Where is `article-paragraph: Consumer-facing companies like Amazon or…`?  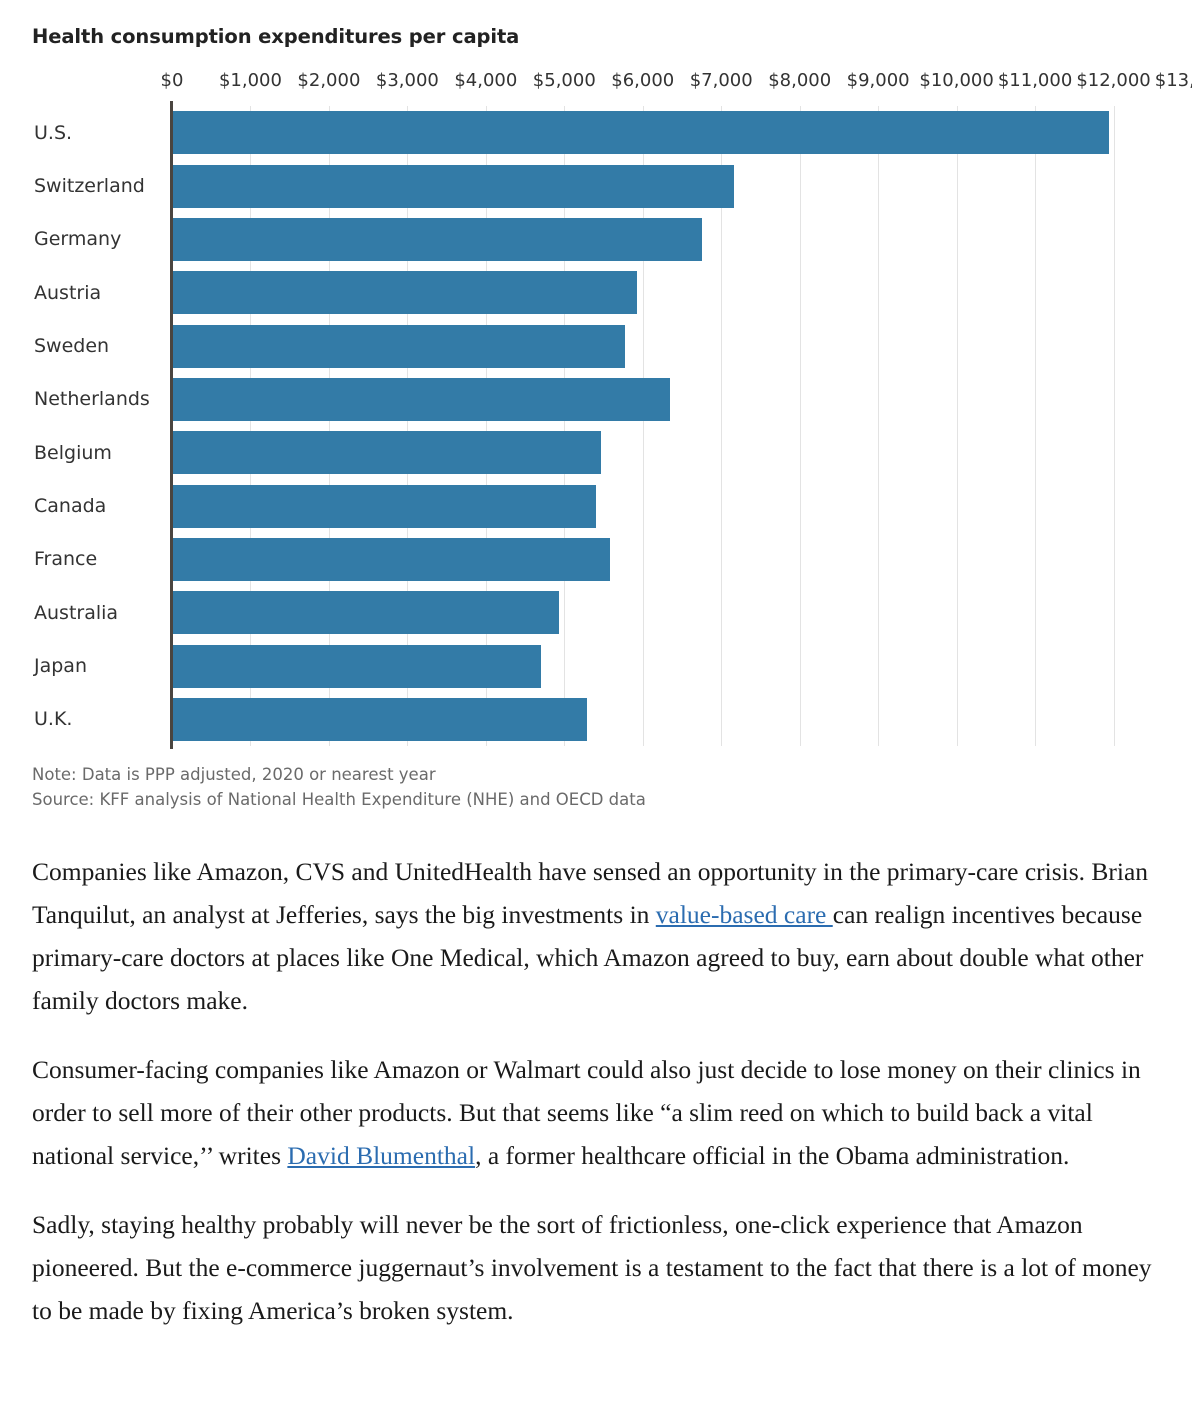
article-paragraph: Consumer-facing companies like Amazon or… is located at coordinates (586, 1112).